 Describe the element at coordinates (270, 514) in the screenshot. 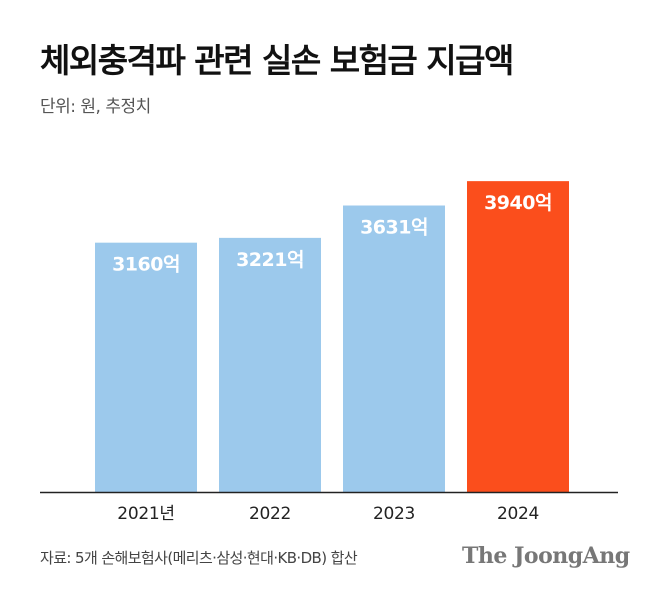

I see `x-tick-label-1: 2022` at that location.